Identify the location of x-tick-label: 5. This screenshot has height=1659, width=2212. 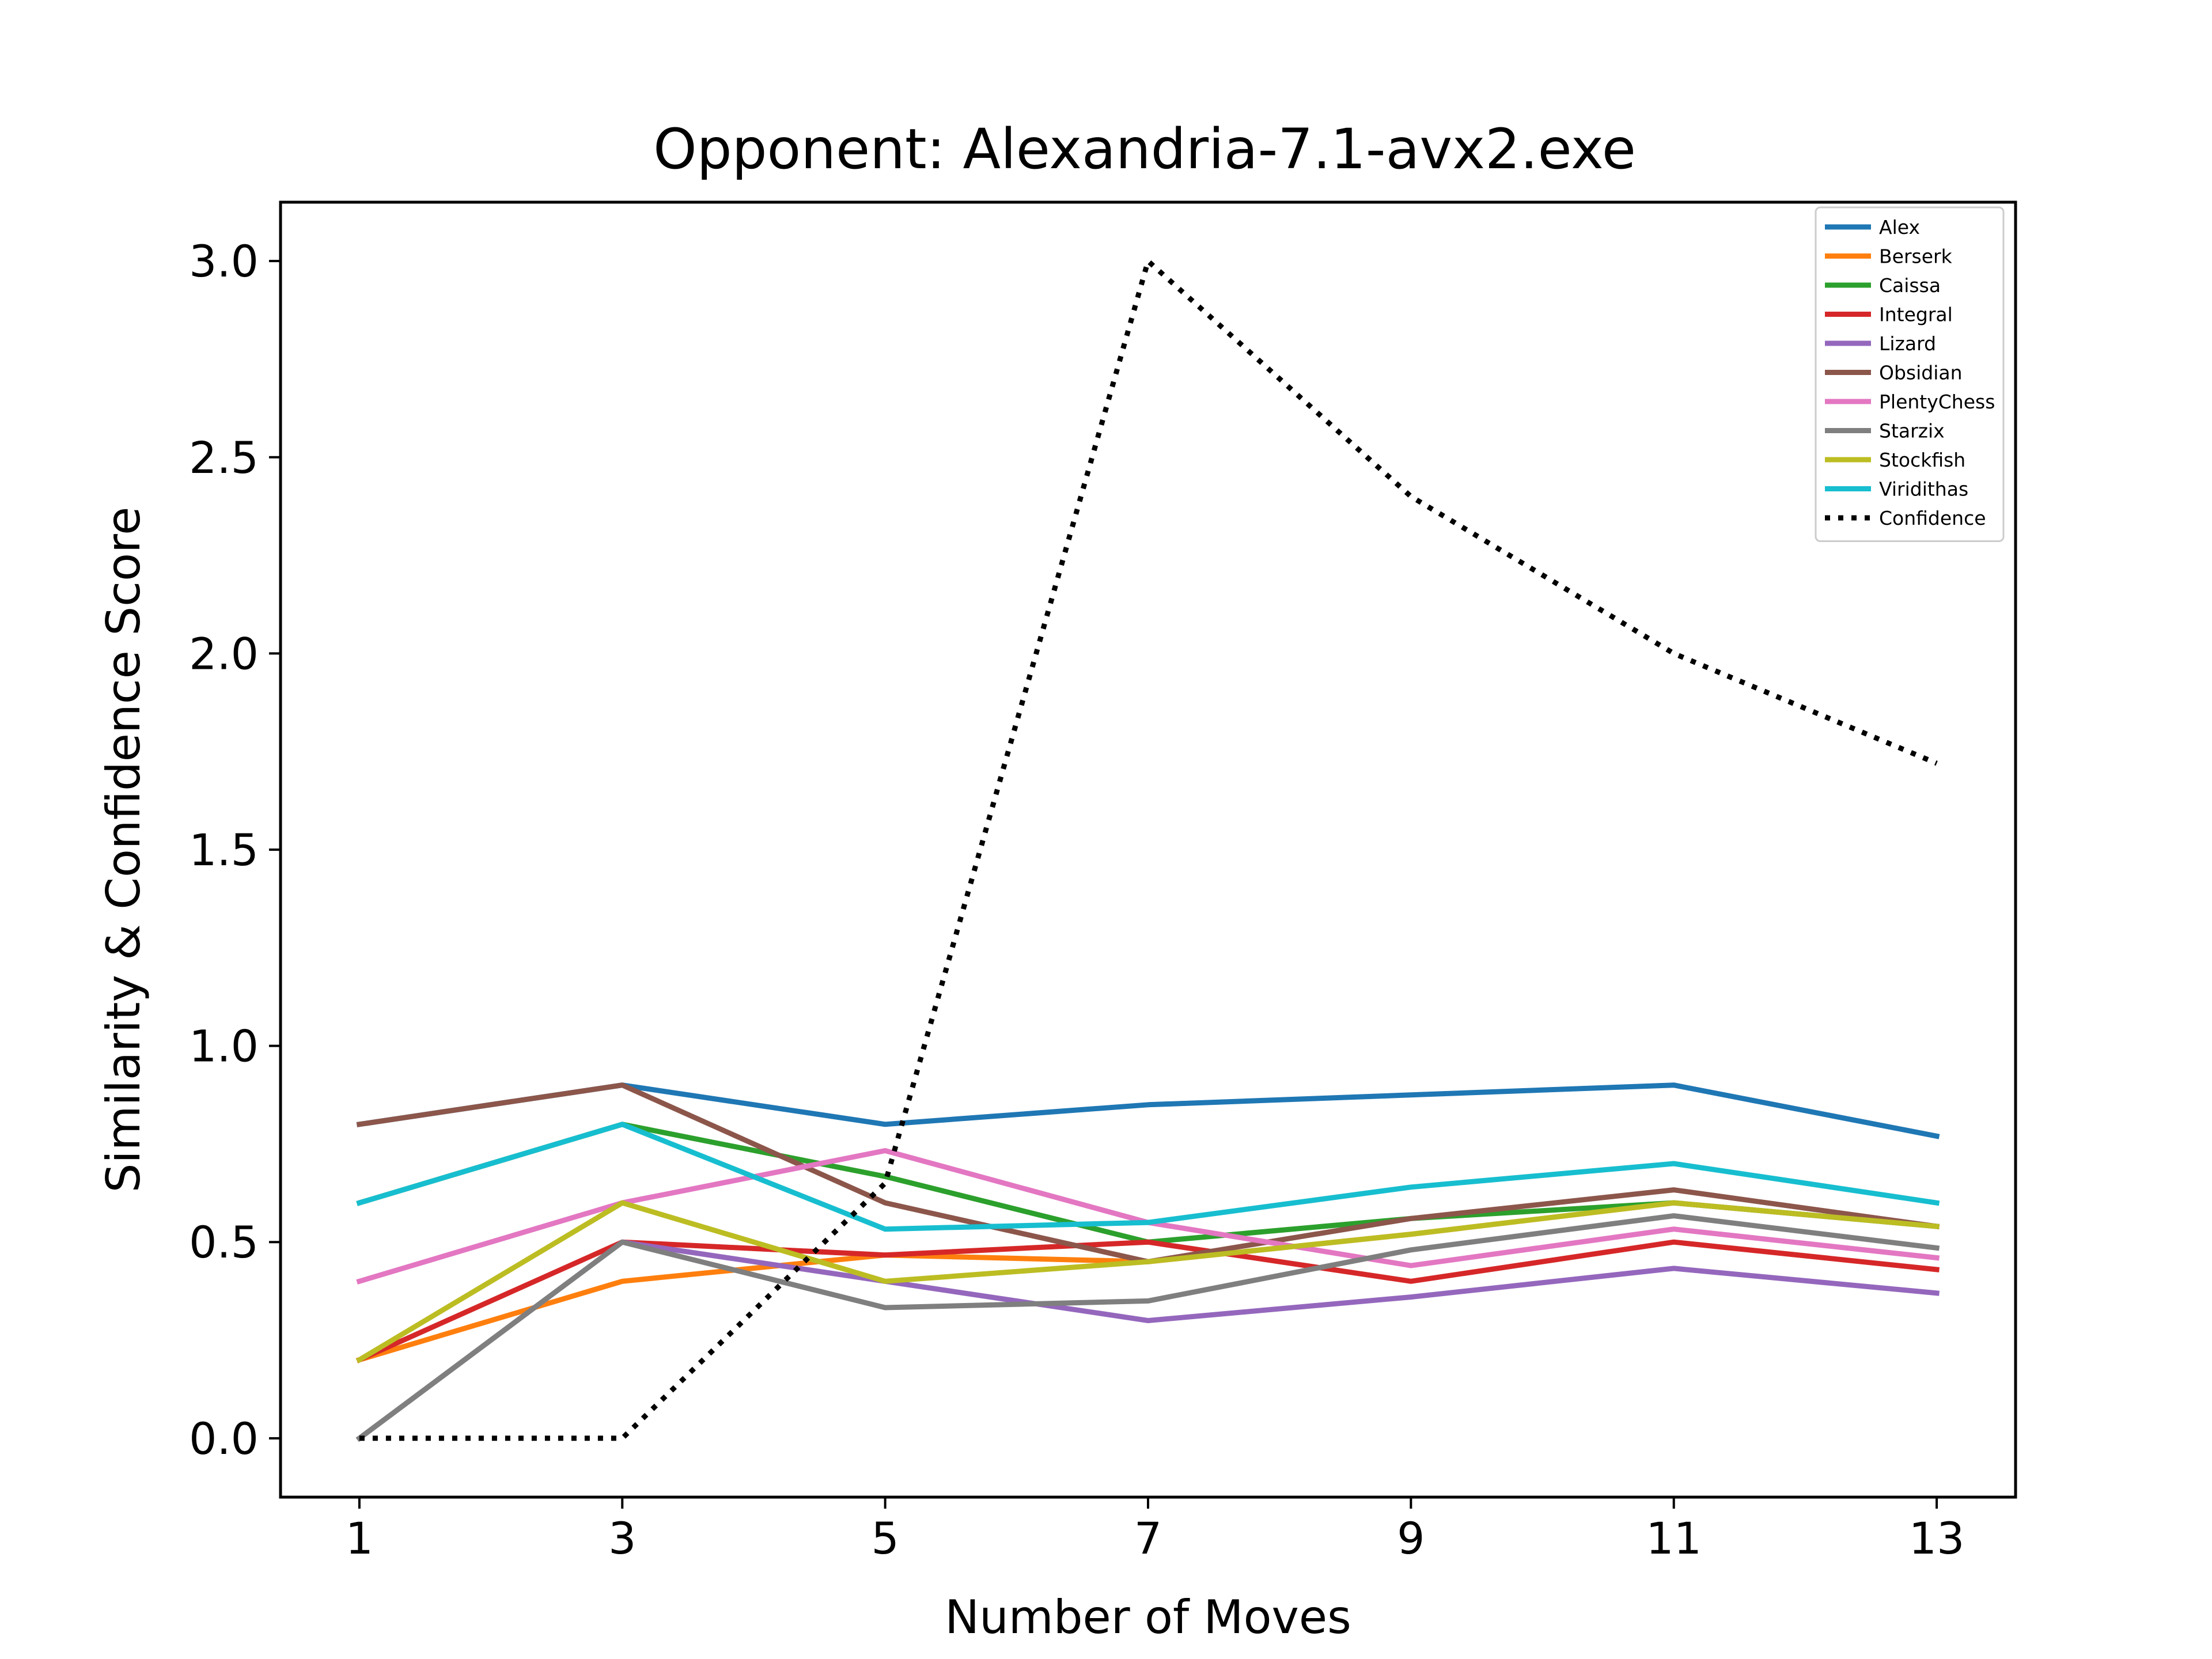
(885, 1538).